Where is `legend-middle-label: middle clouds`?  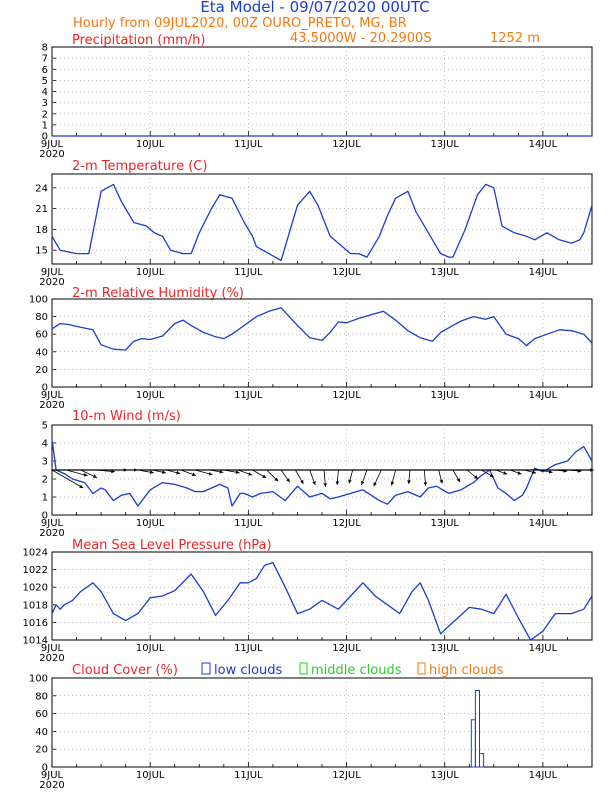 legend-middle-label: middle clouds is located at coordinates (356, 670).